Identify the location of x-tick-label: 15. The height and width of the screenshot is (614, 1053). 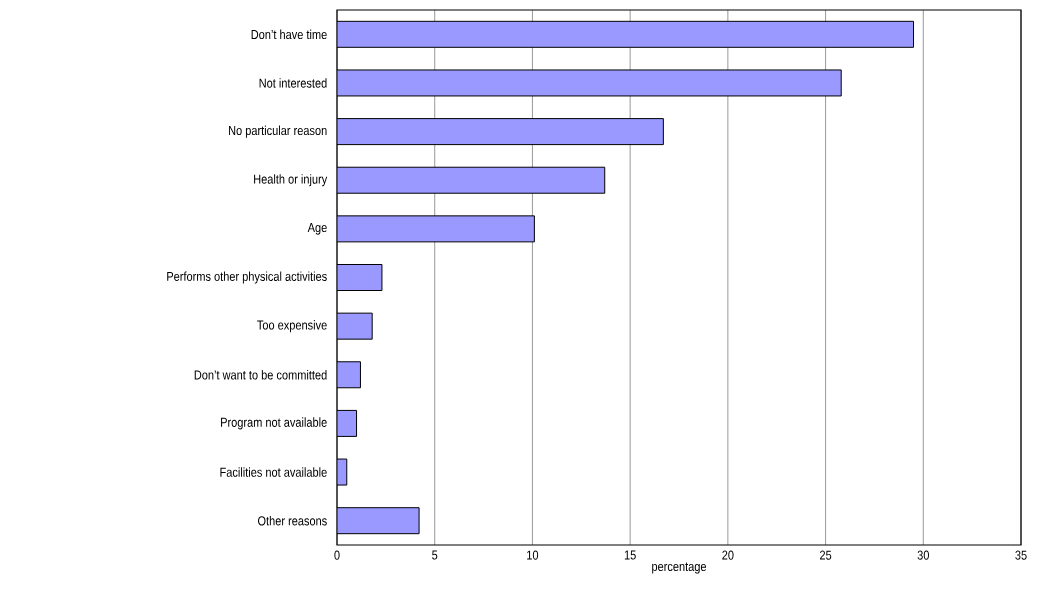
(630, 555).